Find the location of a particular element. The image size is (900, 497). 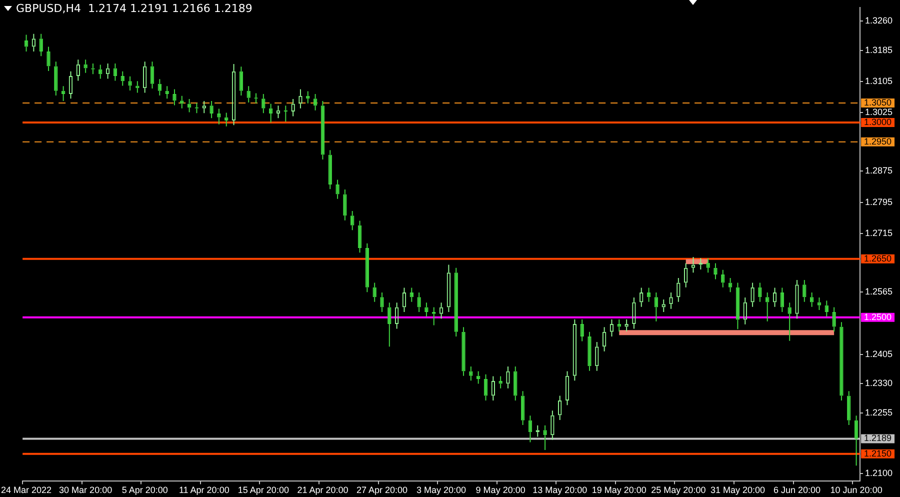

ref-line-label: 1.2950 is located at coordinates (878, 141).